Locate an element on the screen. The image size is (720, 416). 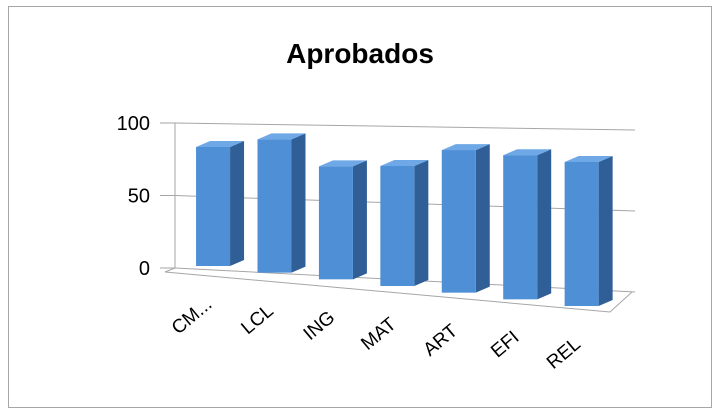
chart-title: Aprobados is located at coordinates (360, 53).